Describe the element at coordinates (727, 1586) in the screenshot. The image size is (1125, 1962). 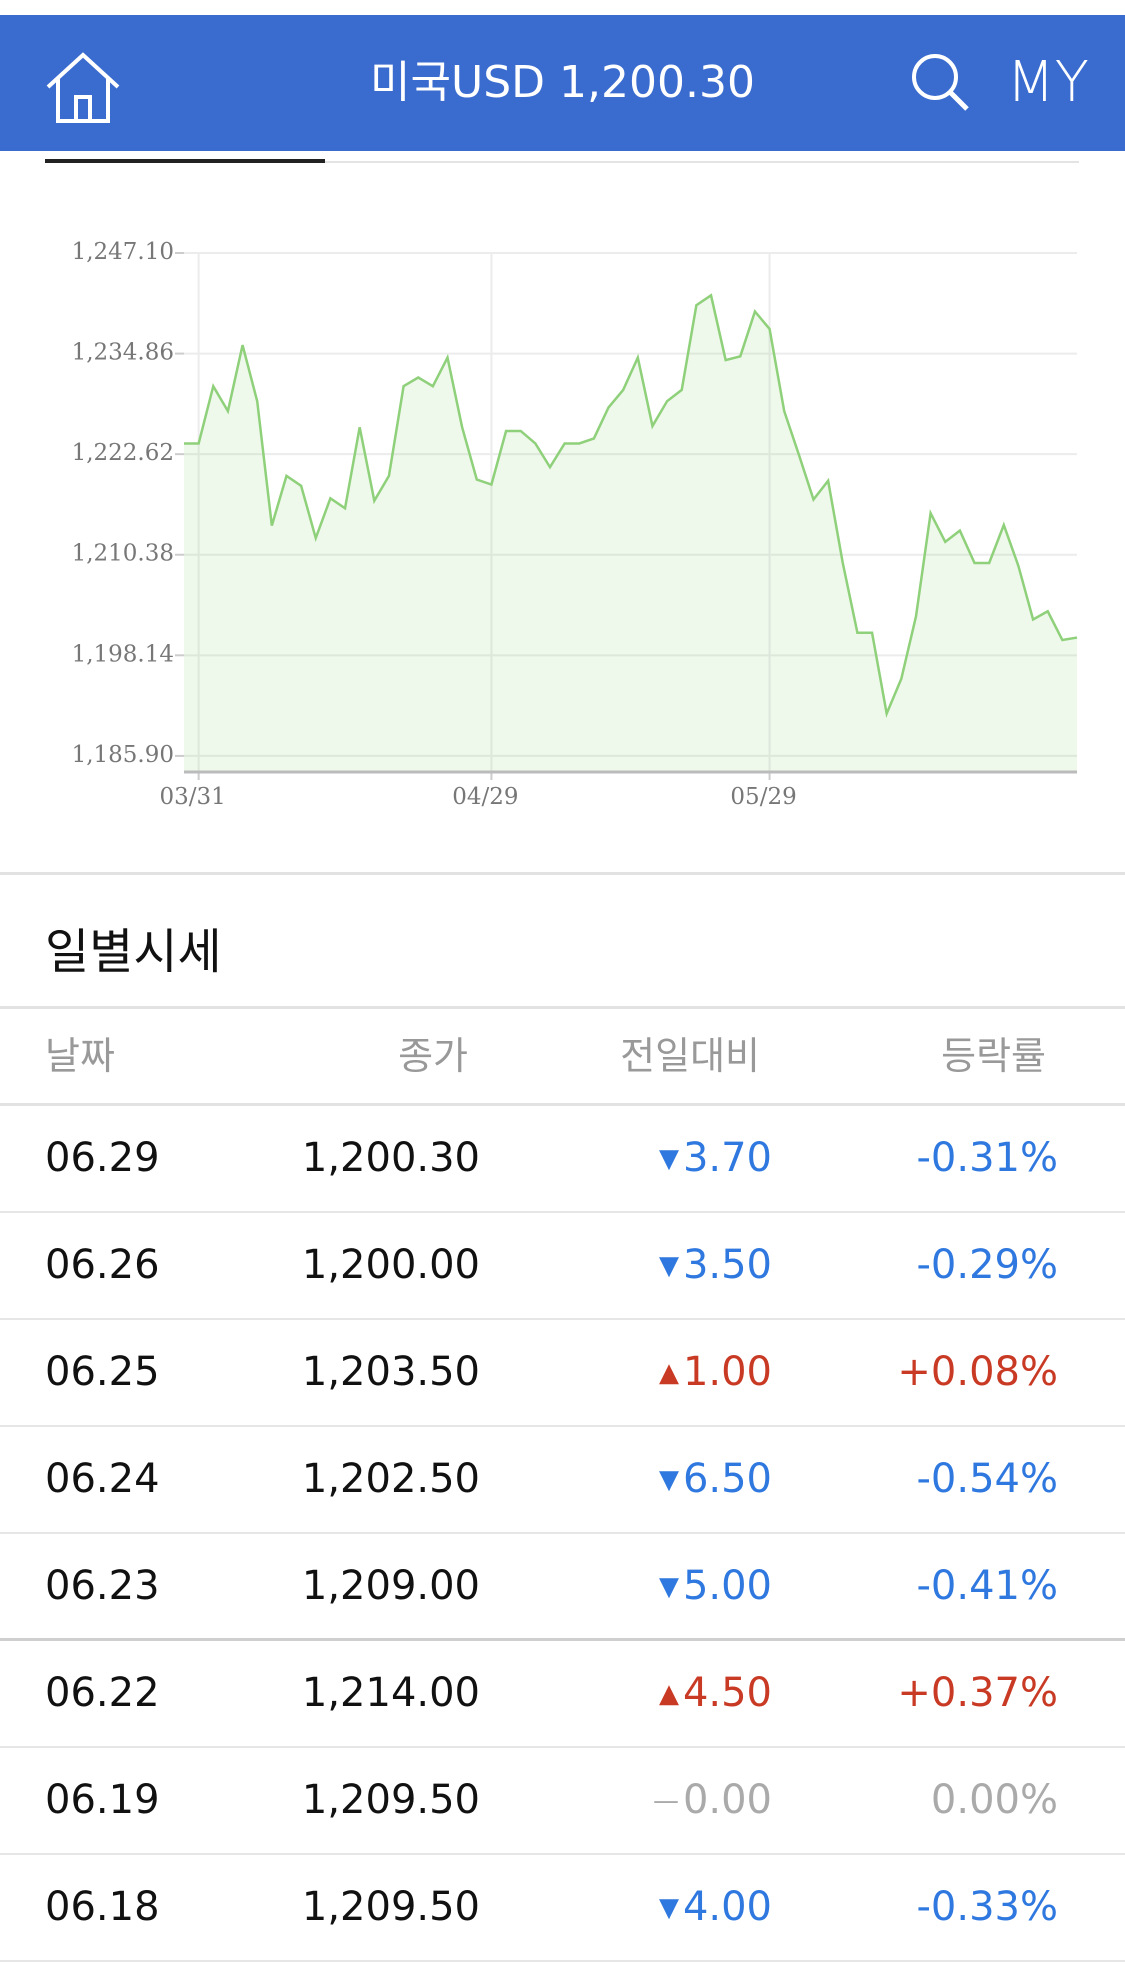
I see `cell-text: 5.00` at that location.